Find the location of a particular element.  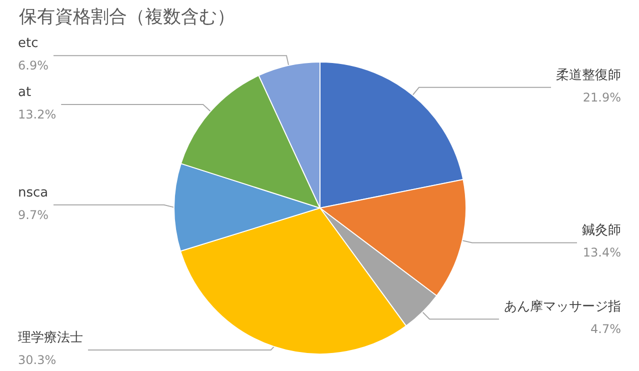

slice-label: 柔道整復師 is located at coordinates (588, 75).